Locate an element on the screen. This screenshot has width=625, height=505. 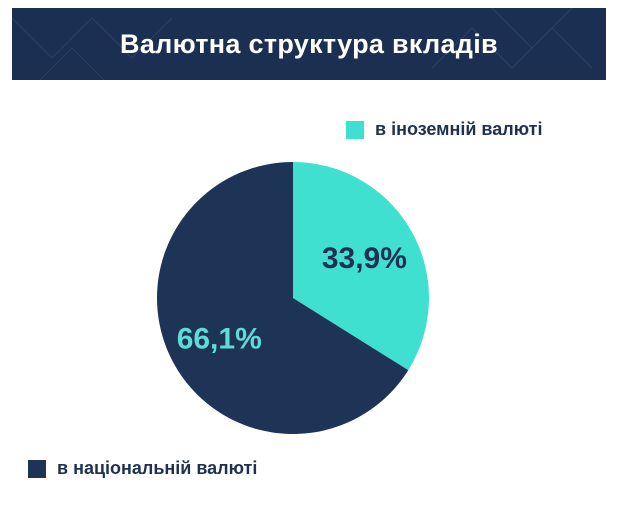
legend-label-national: в національній валюті is located at coordinates (157, 468).